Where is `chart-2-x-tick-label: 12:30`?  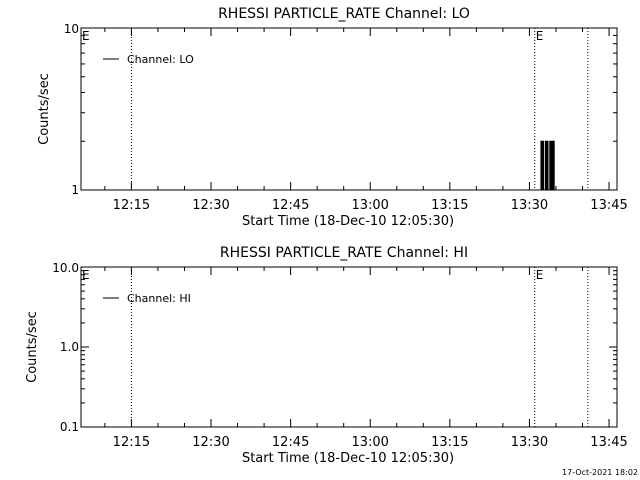
chart-2-x-tick-label: 12:30 is located at coordinates (210, 442).